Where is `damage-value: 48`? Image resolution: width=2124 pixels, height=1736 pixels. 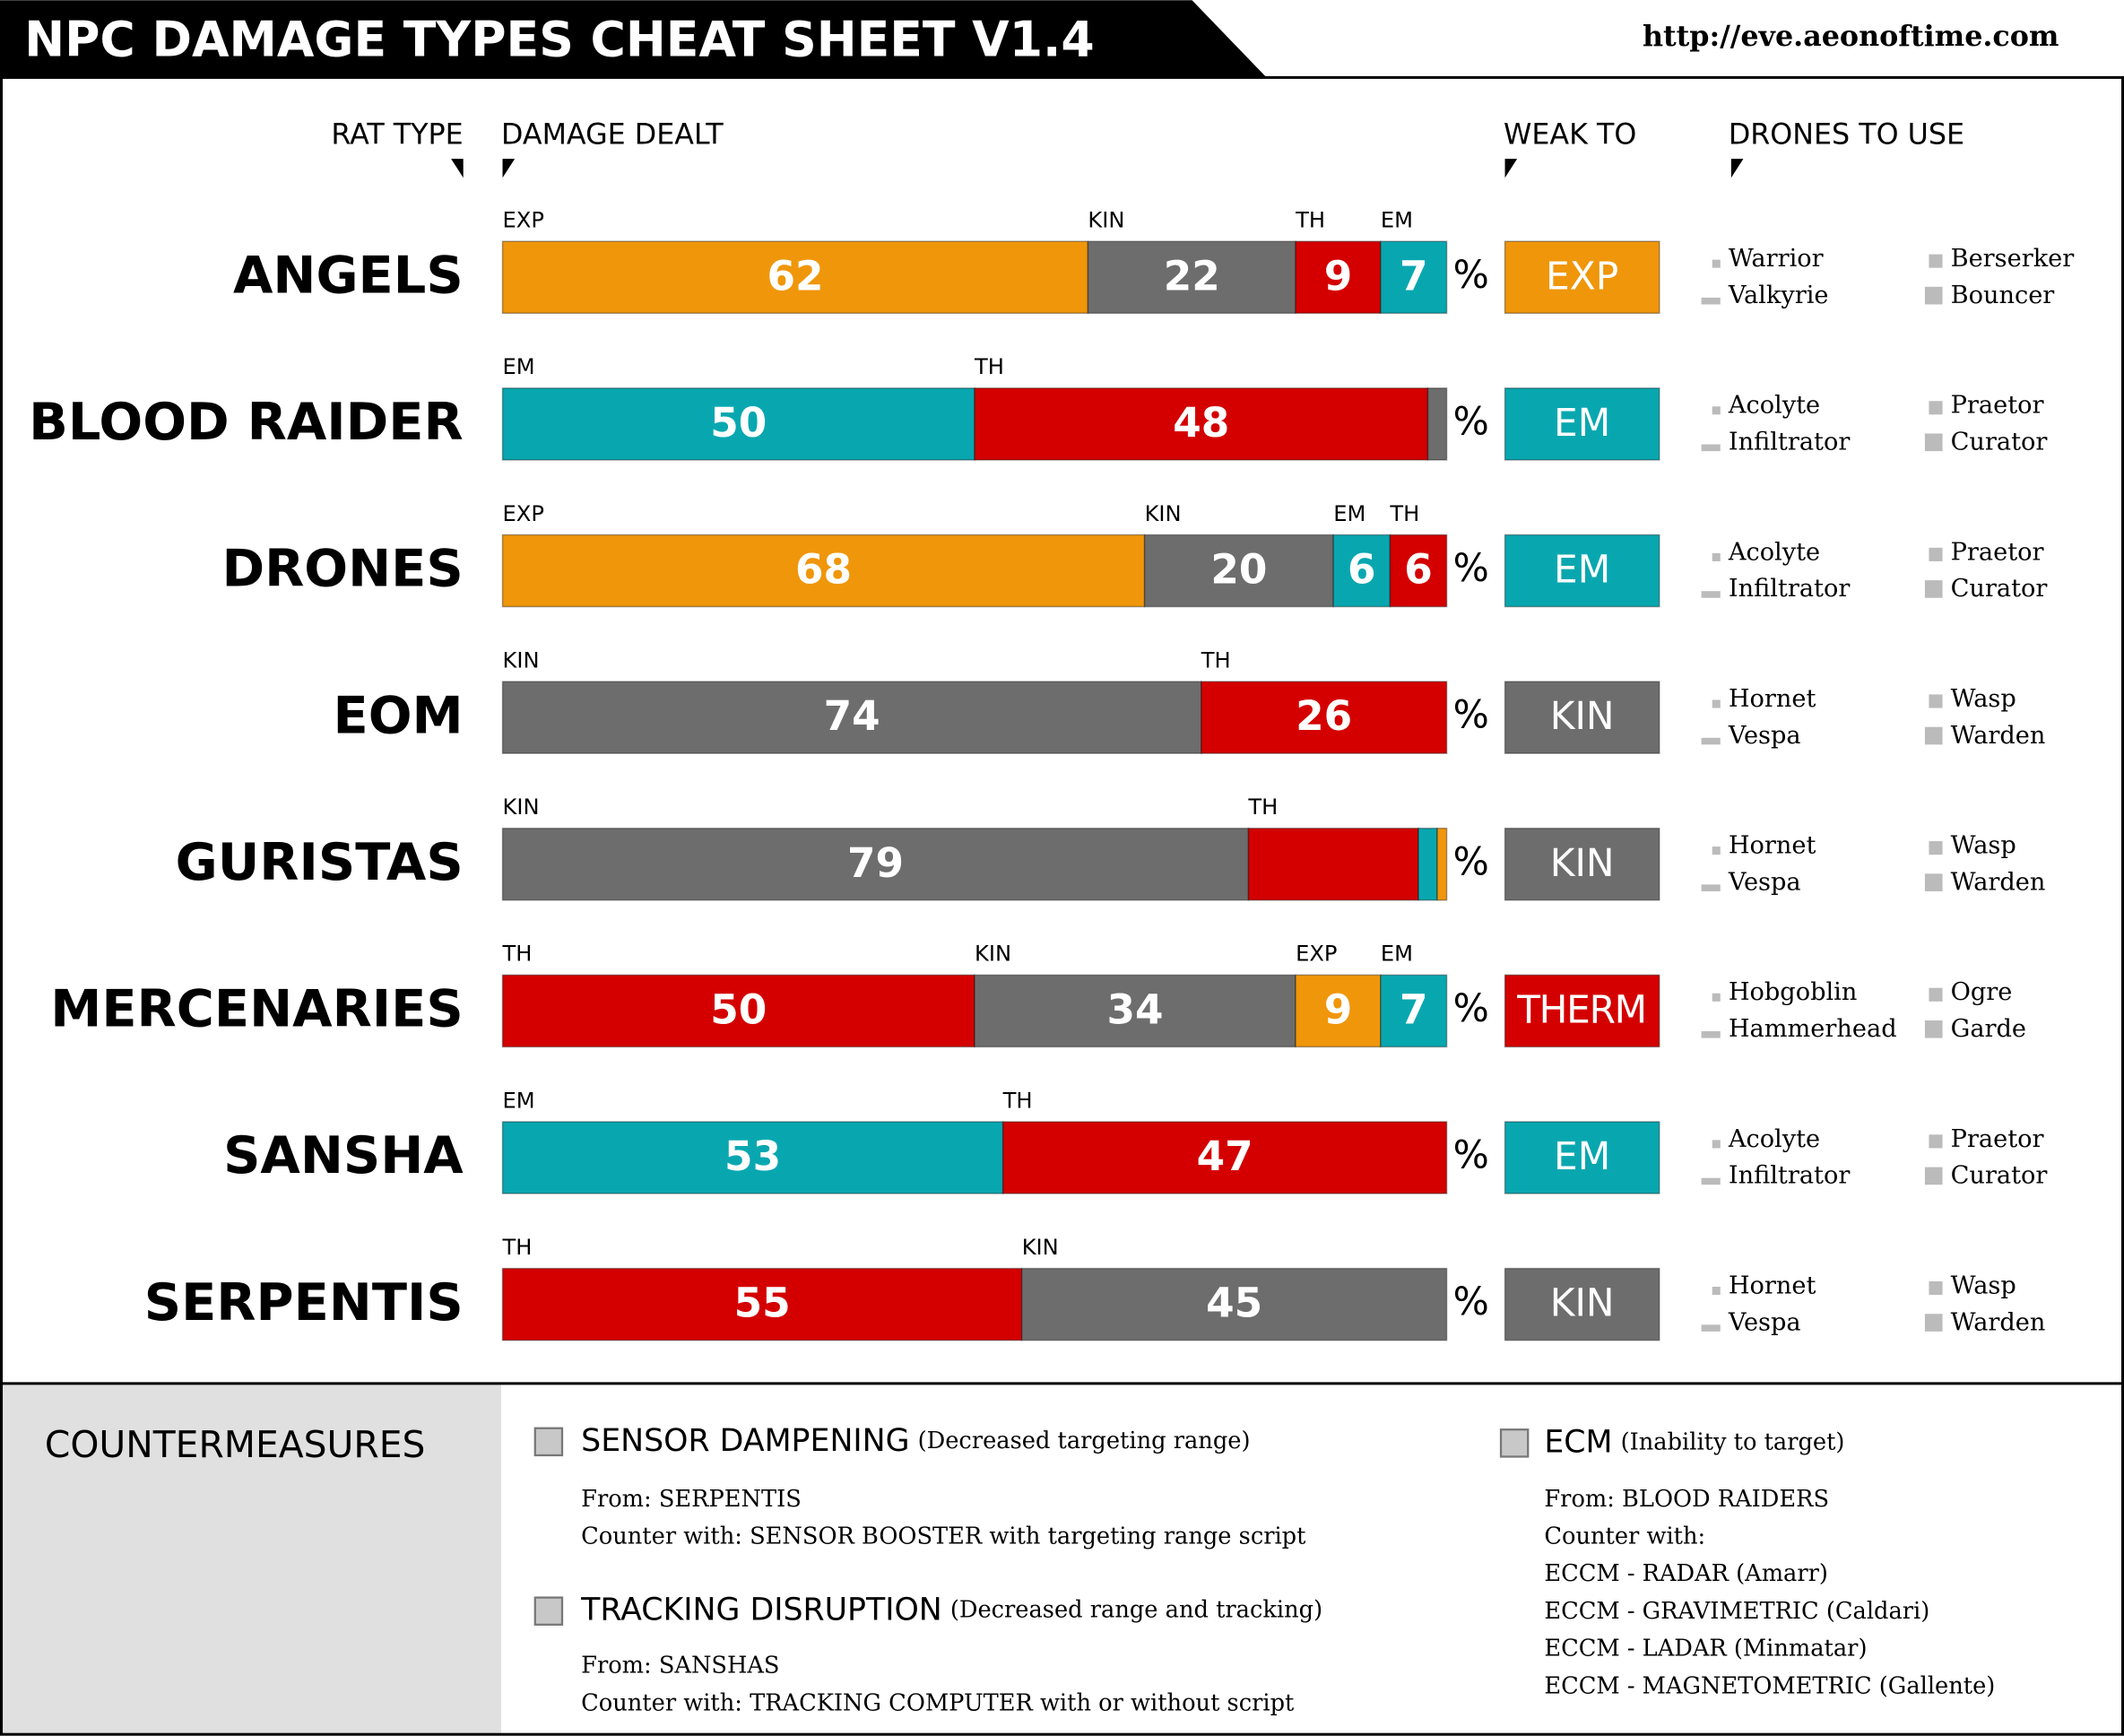 damage-value: 48 is located at coordinates (1201, 423).